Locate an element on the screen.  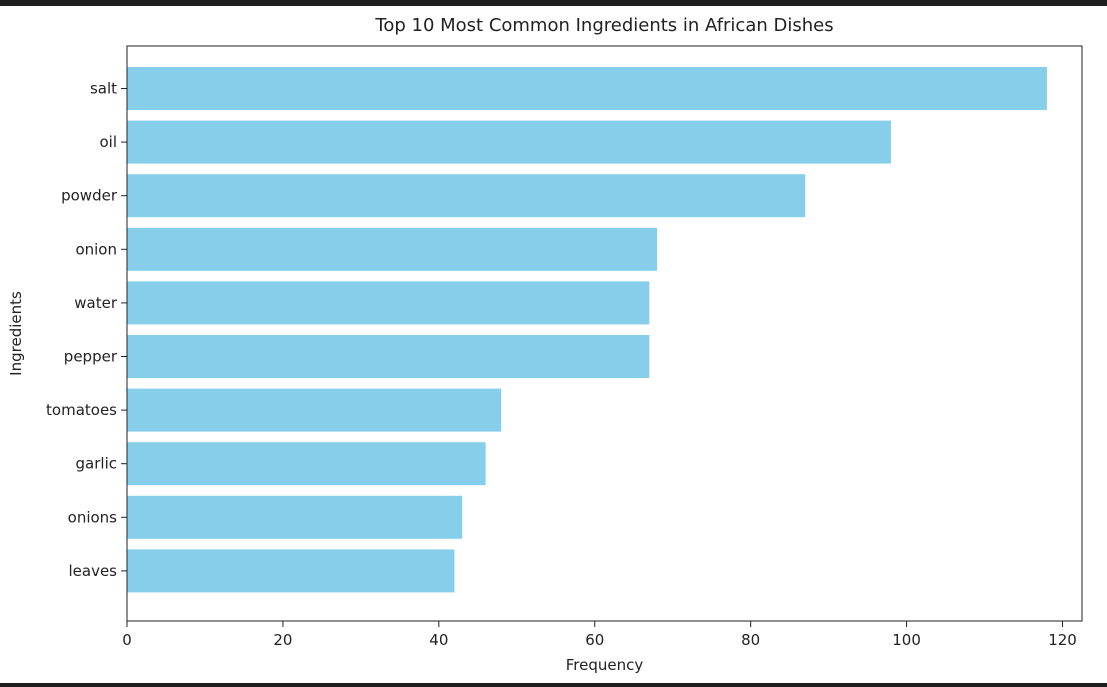
y-tick-label: oil is located at coordinates (108, 142).